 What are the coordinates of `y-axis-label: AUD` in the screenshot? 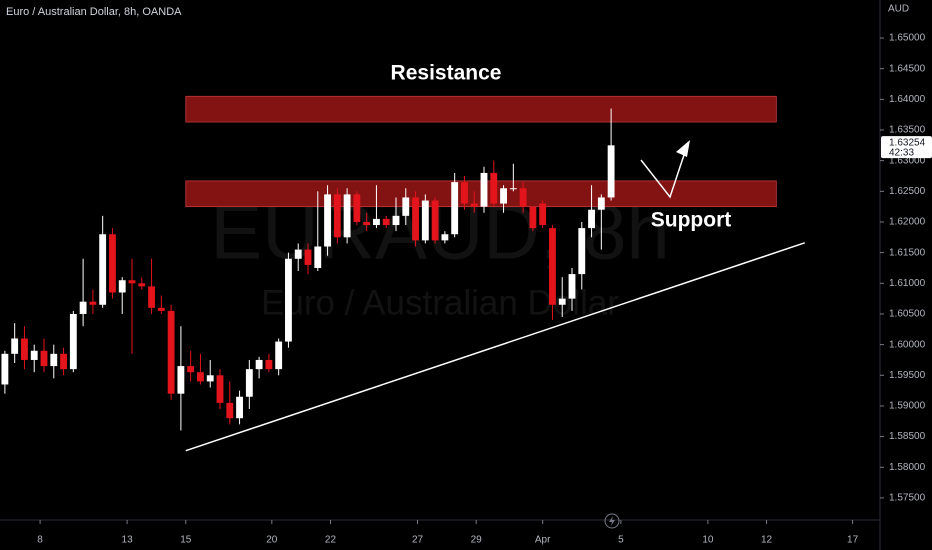 It's located at (898, 9).